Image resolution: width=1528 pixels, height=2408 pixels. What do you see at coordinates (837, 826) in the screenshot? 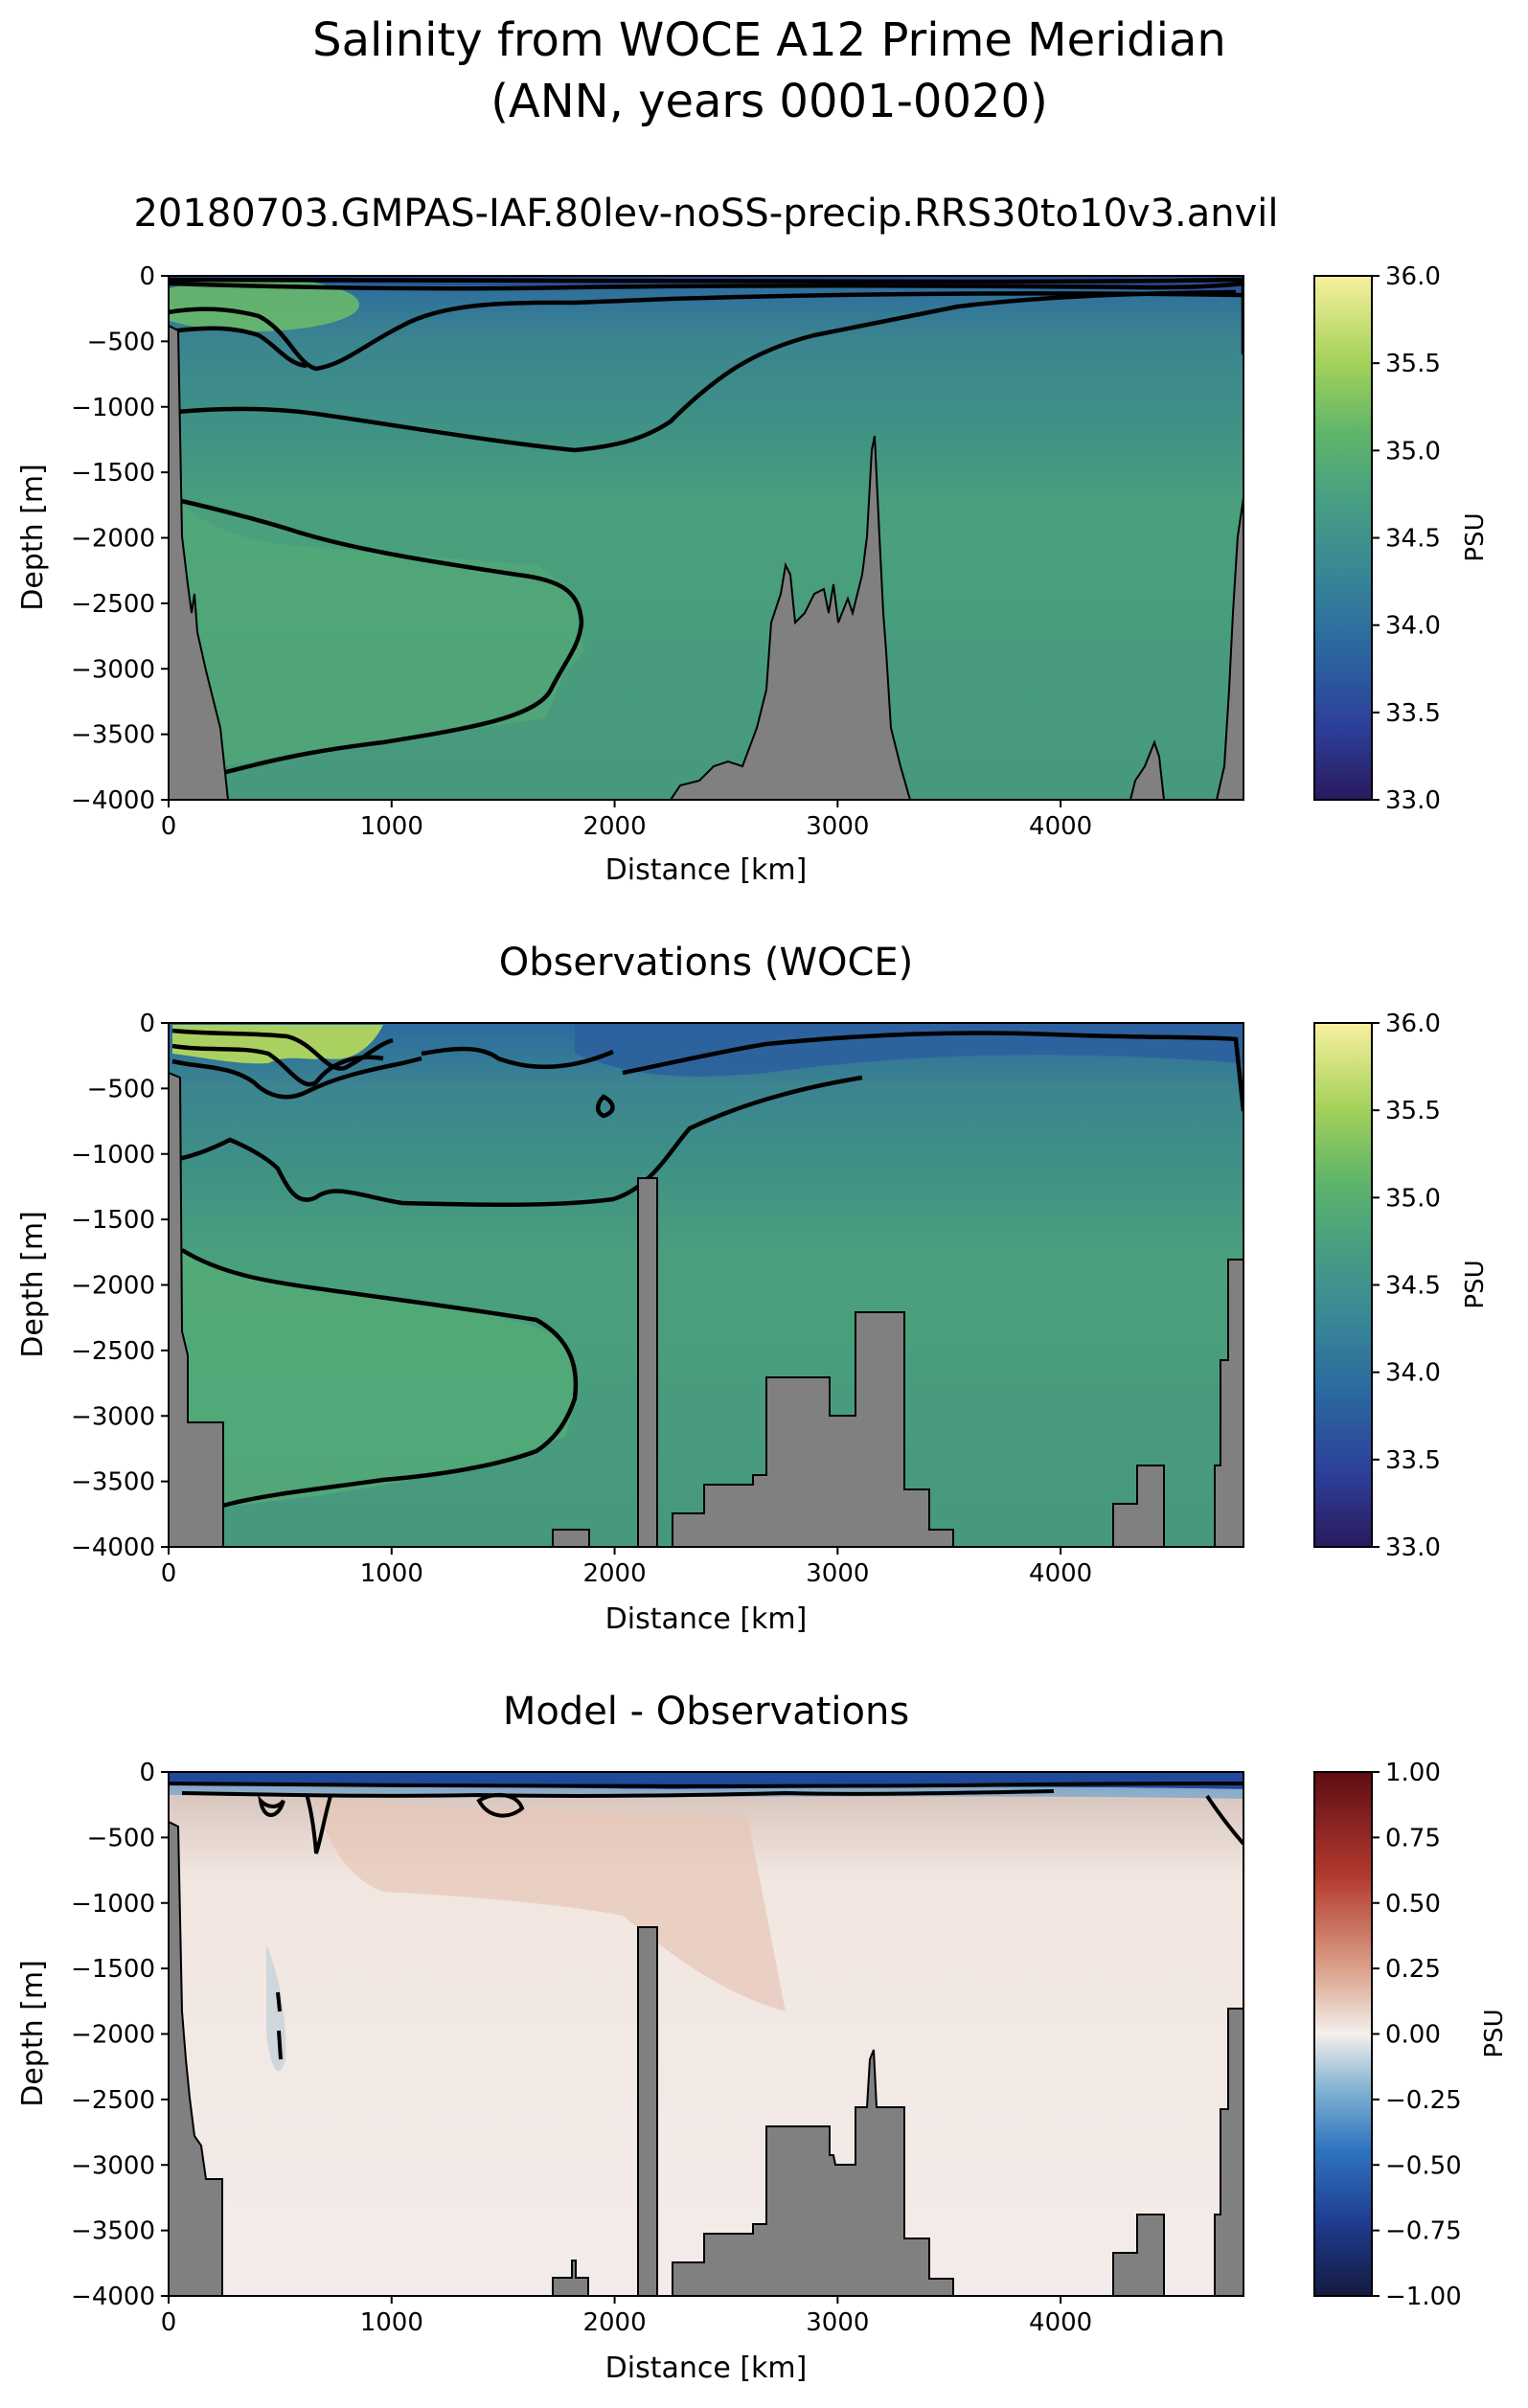
I see `model-xtick-label: 3000` at bounding box center [837, 826].